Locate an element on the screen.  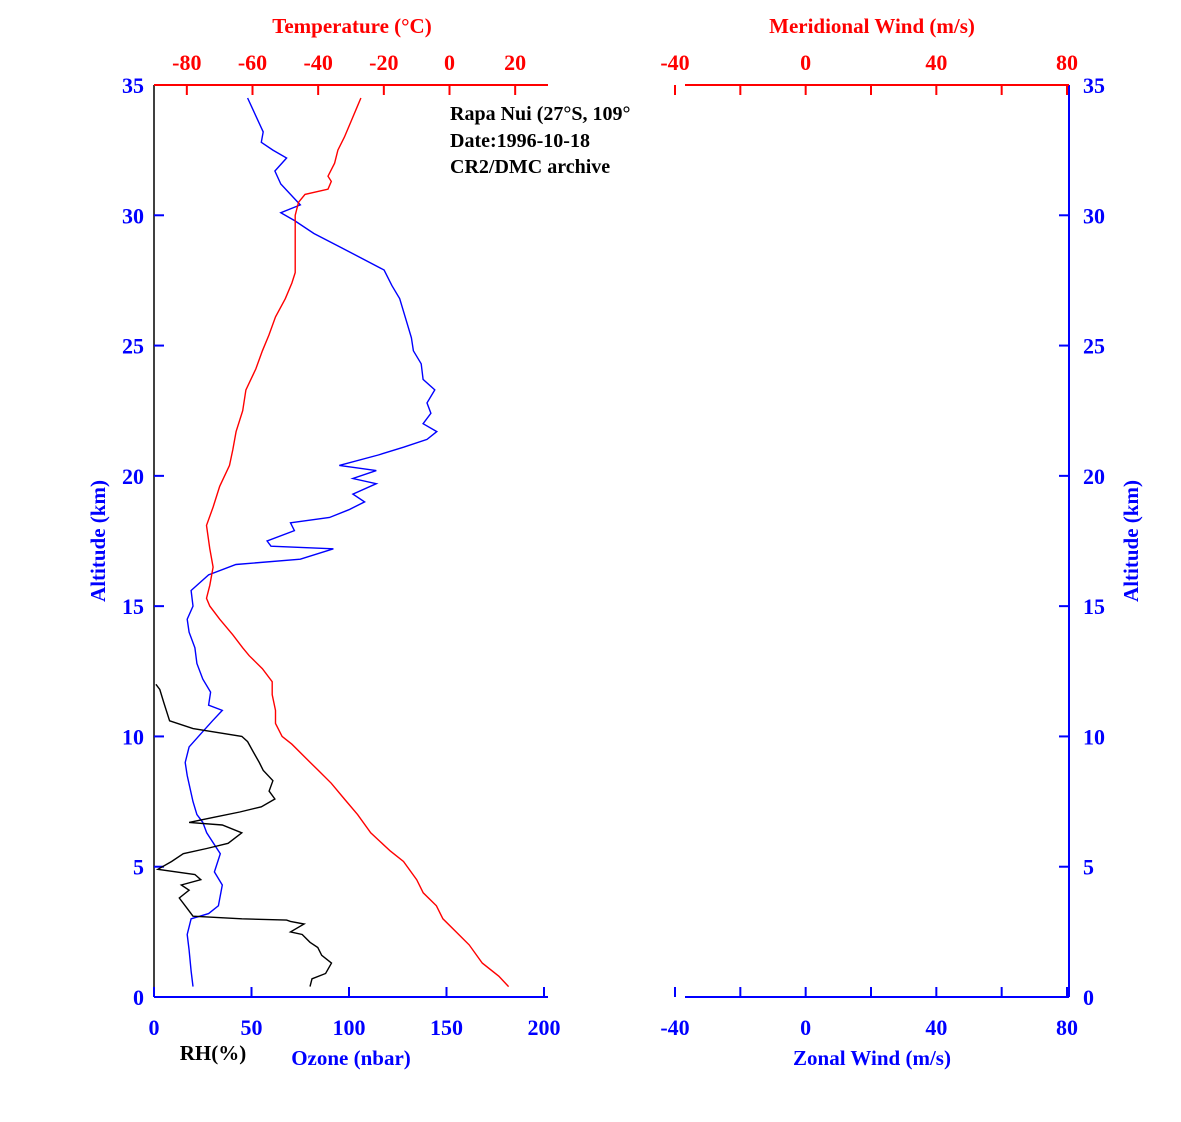
meridional-wind-tick-label: 40 is located at coordinates (936, 62).